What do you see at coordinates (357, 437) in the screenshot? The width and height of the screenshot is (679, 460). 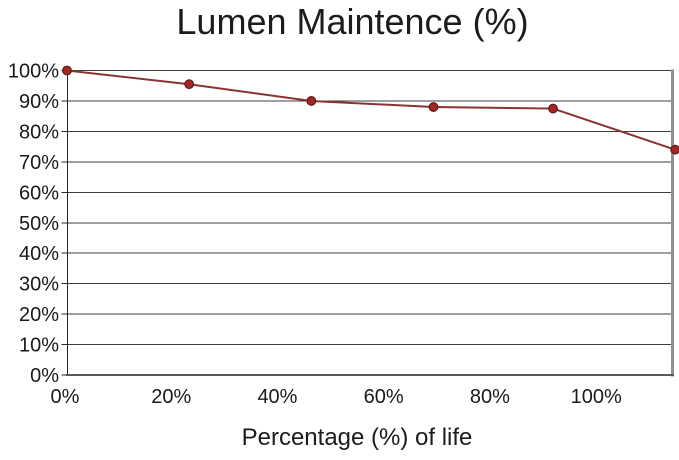 I see `x-axis-title: Percentage (%) of life` at bounding box center [357, 437].